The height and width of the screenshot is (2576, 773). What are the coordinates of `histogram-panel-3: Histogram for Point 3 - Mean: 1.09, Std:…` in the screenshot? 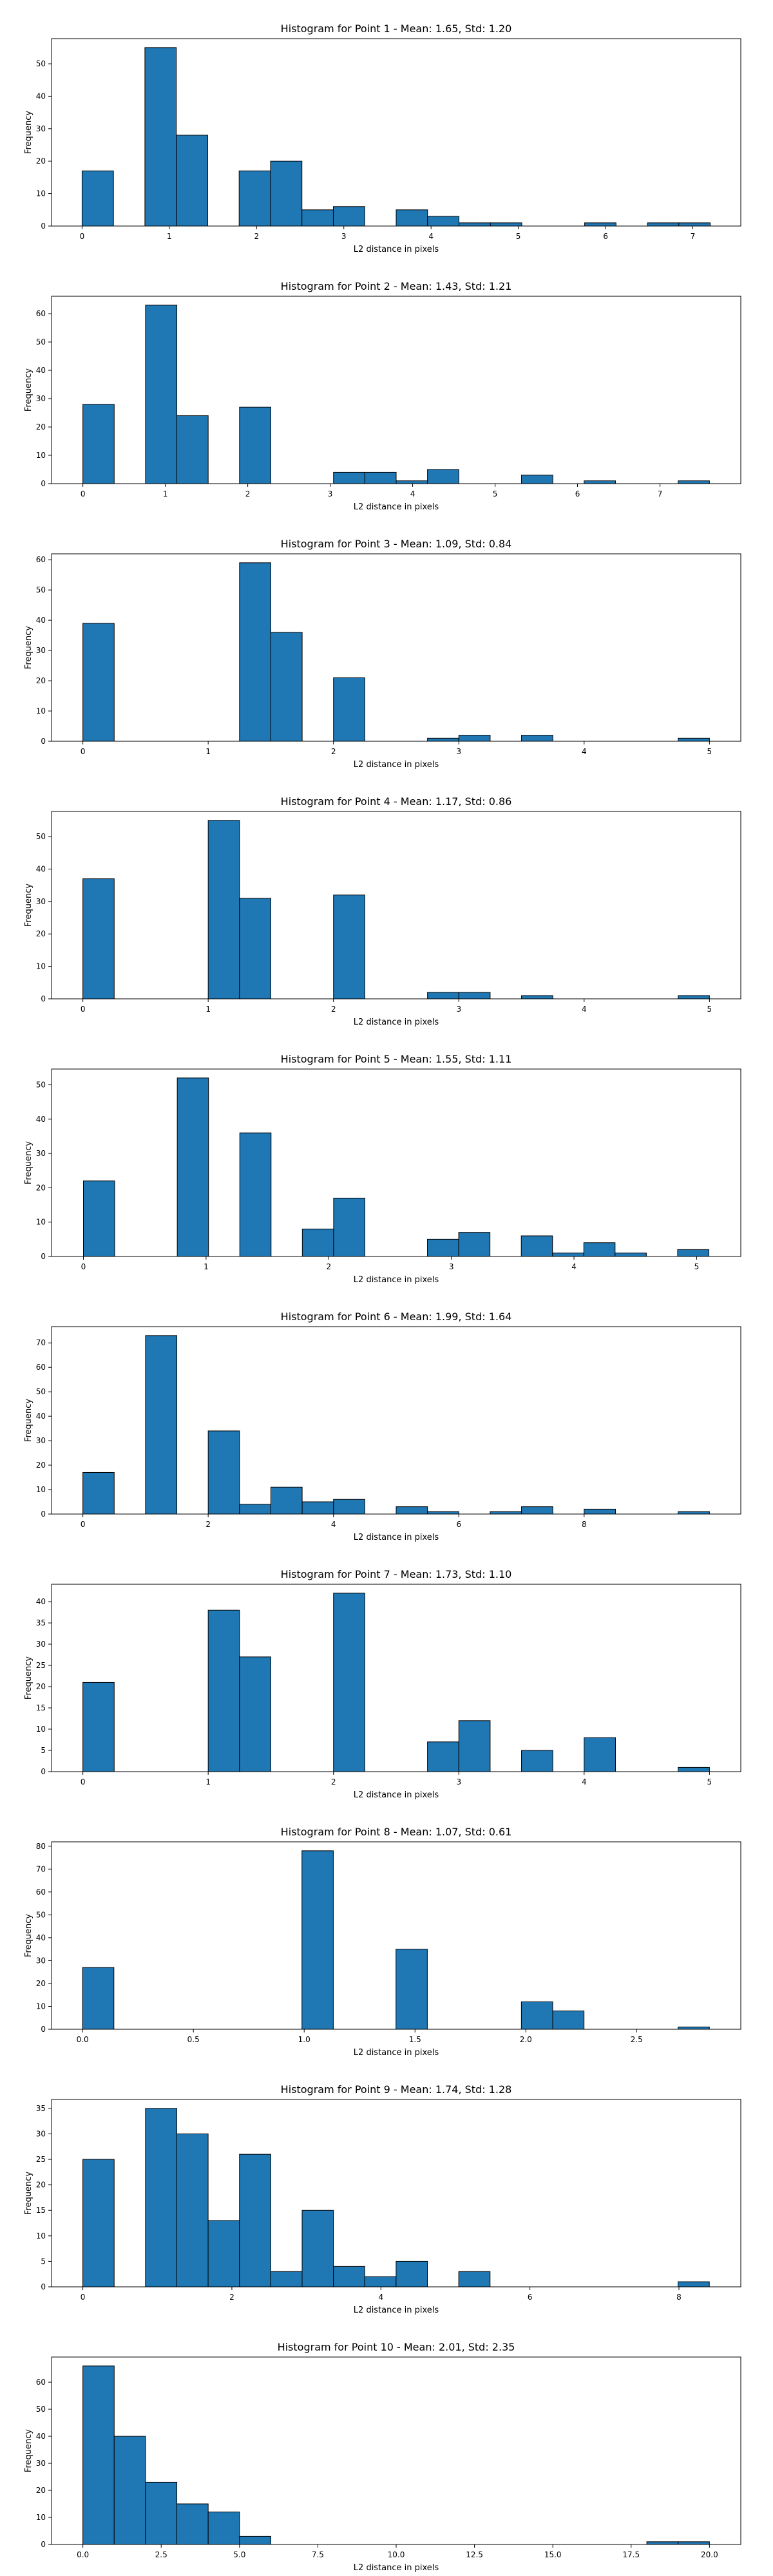 It's located at (382, 654).